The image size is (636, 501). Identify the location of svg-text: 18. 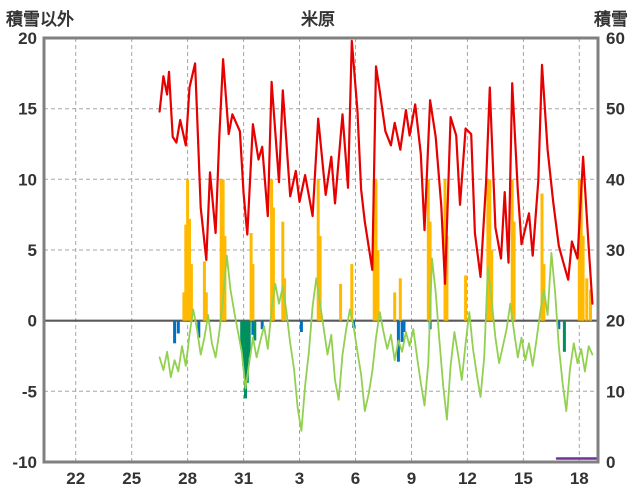
(579, 478).